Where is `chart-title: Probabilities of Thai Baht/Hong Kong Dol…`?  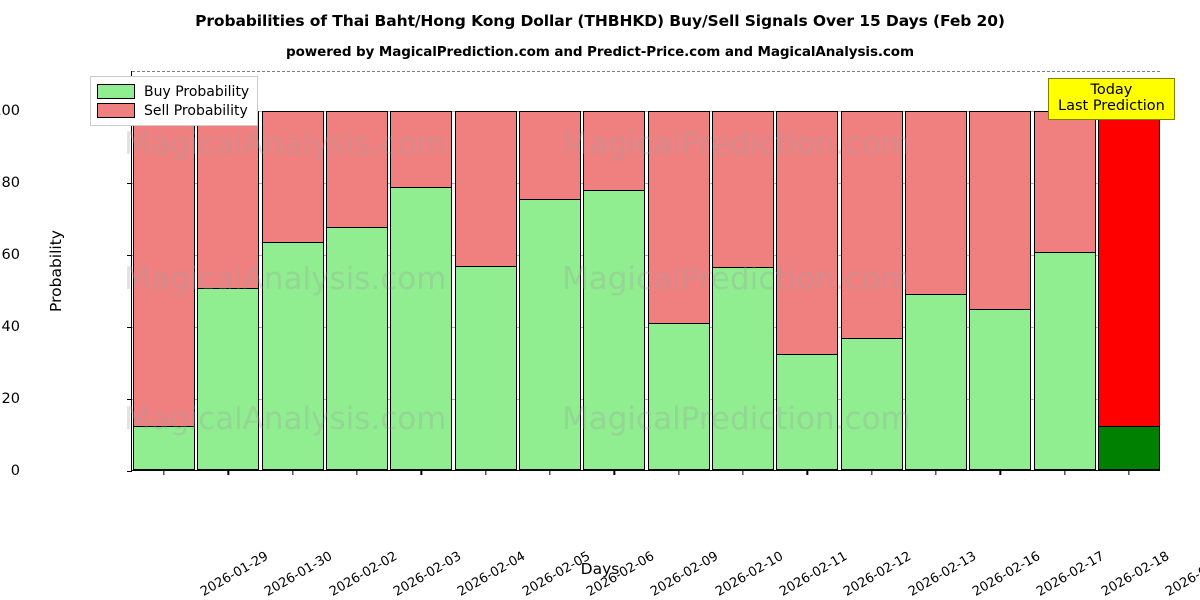 chart-title: Probabilities of Thai Baht/Hong Kong Dol… is located at coordinates (600, 21).